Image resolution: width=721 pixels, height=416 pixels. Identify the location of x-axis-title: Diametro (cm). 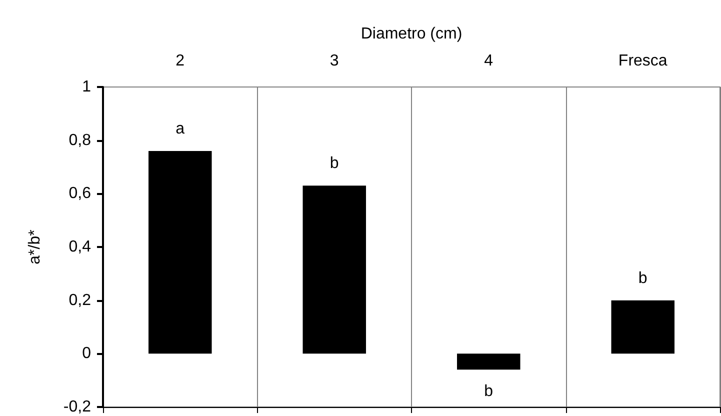
(411, 34).